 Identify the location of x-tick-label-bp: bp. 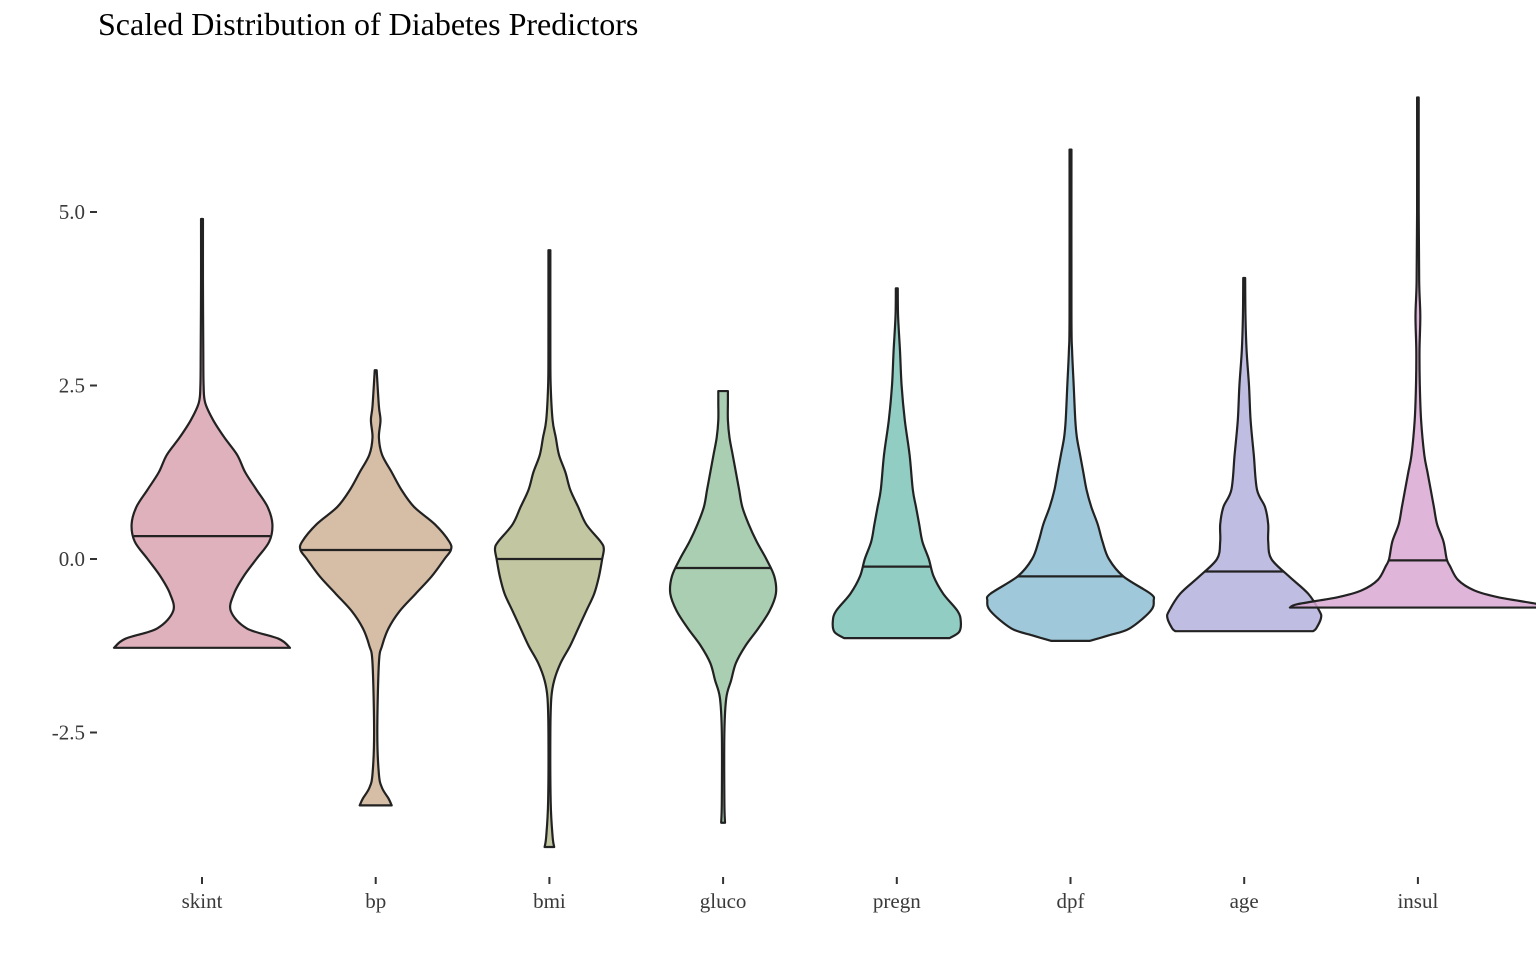
(375, 901).